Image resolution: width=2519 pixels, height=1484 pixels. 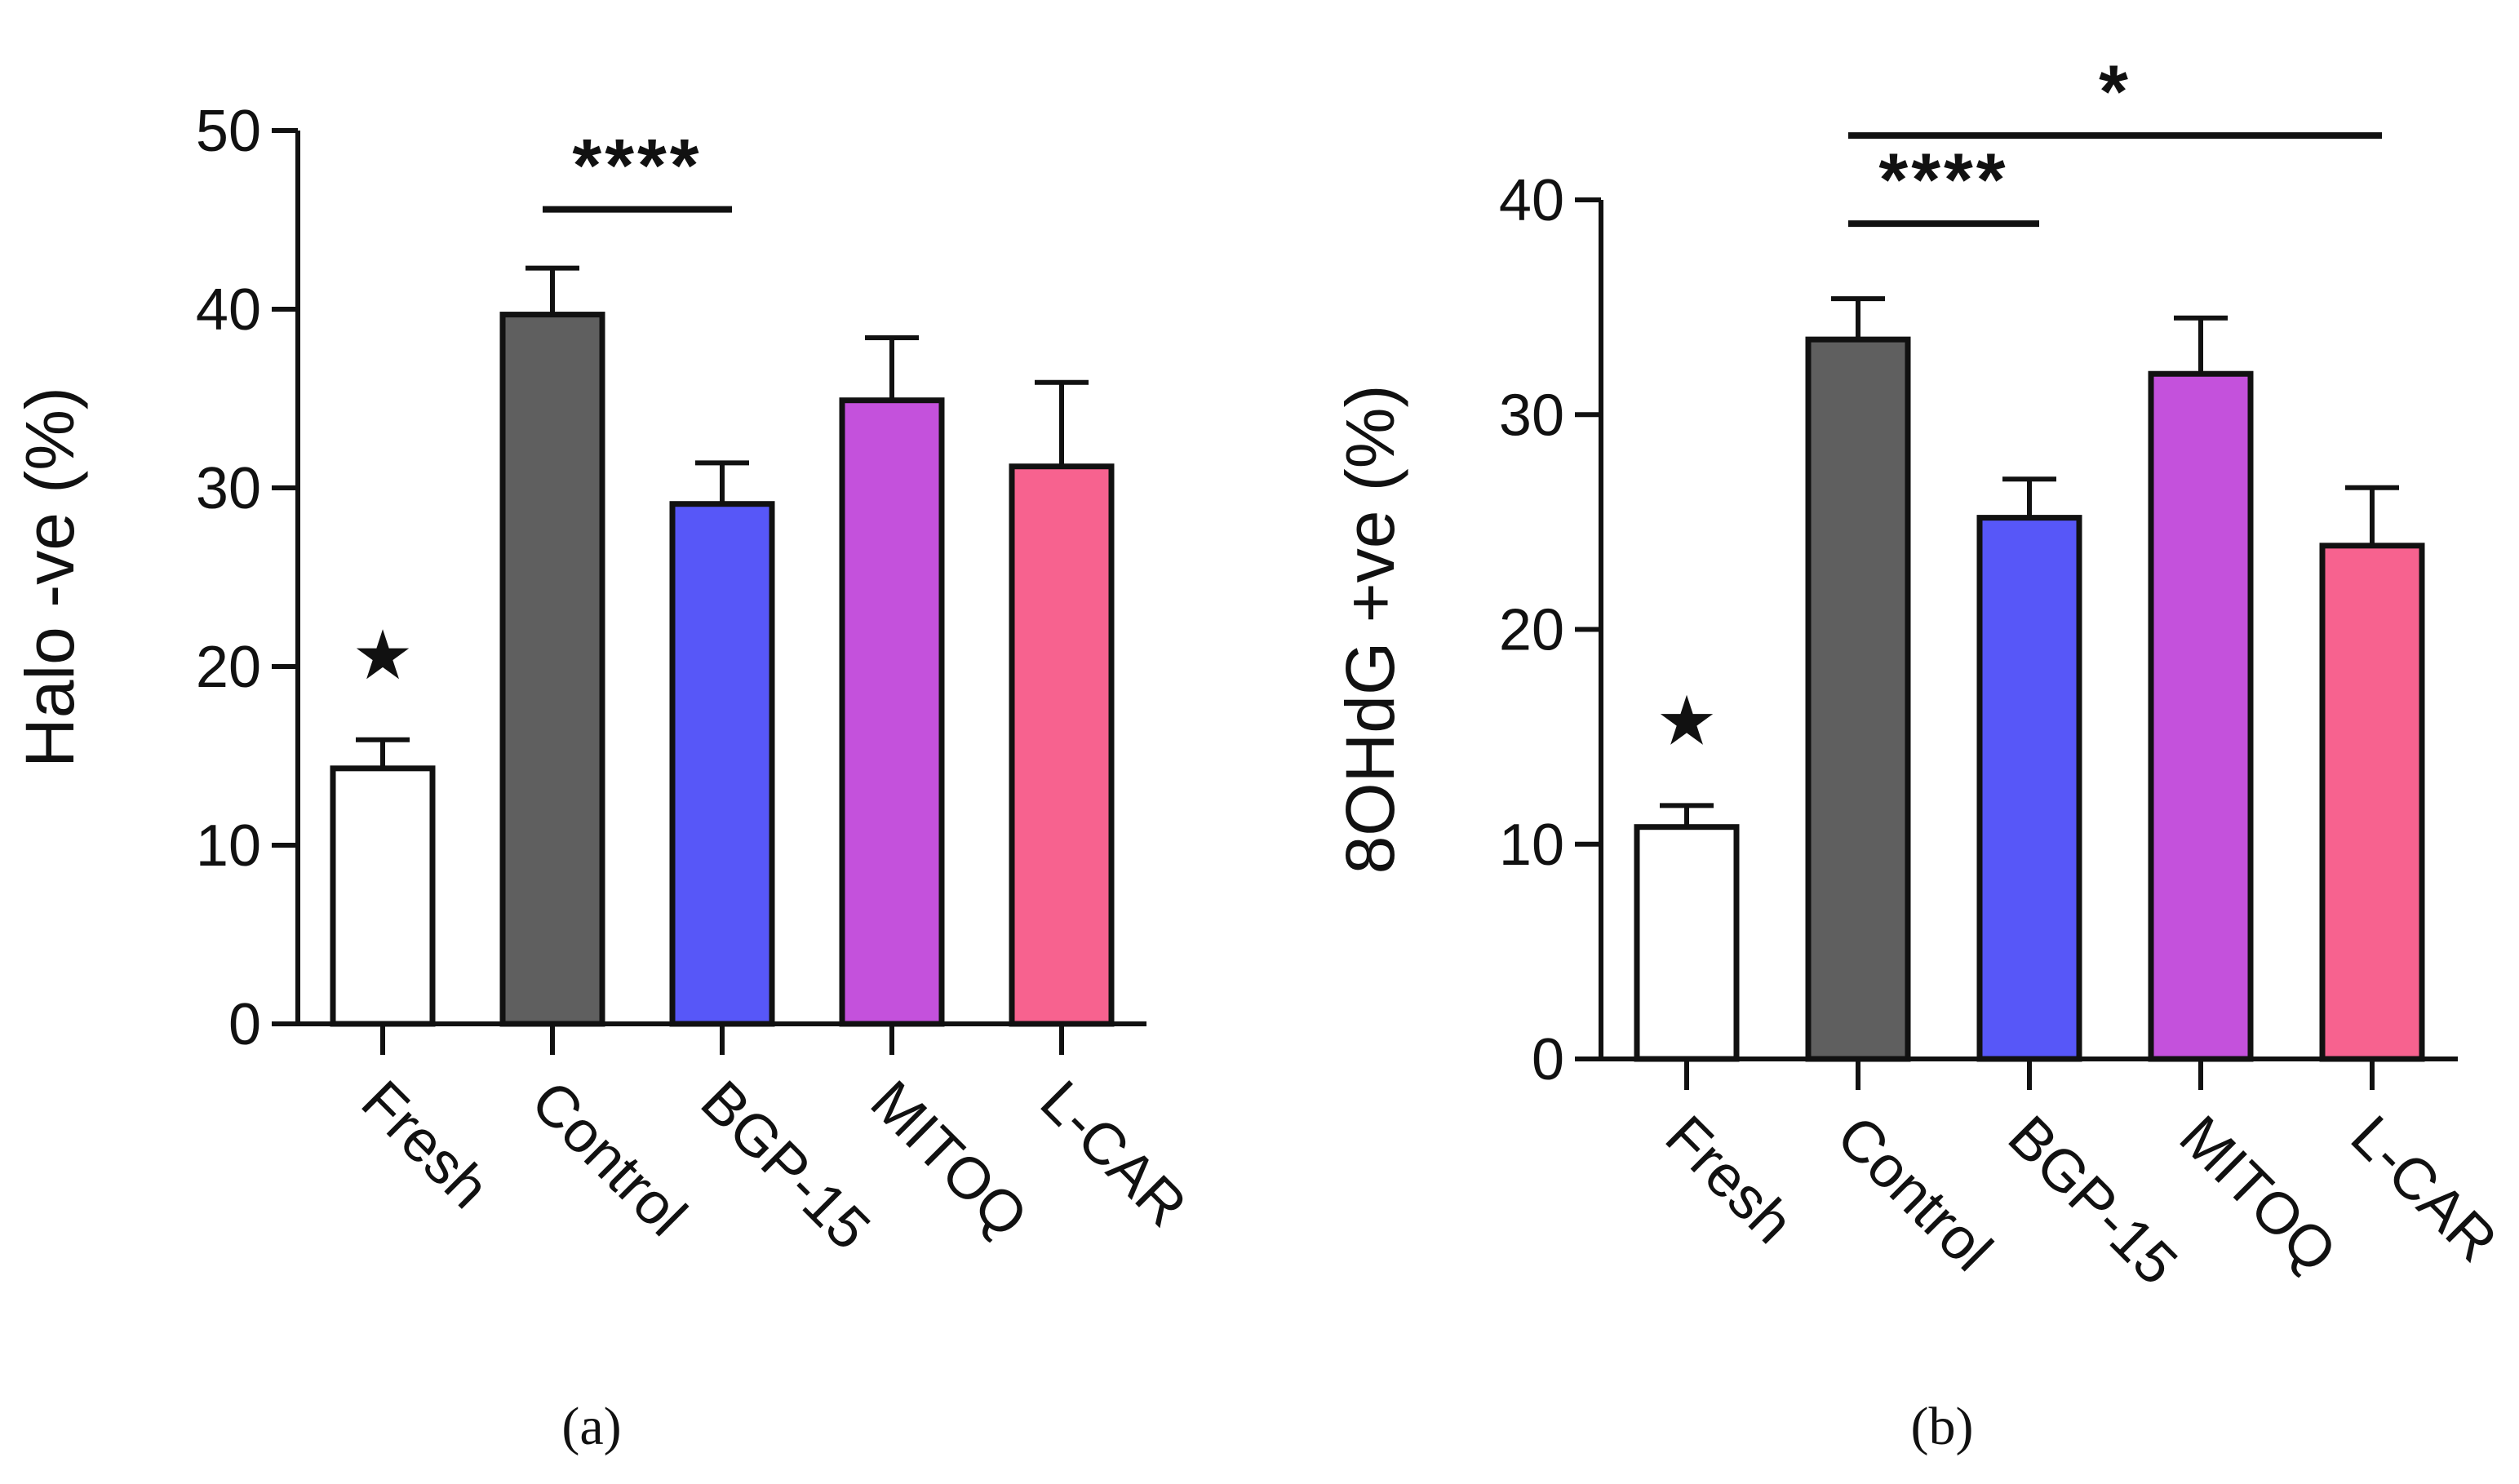 What do you see at coordinates (2115, 92) in the screenshot?
I see `significance-label: *` at bounding box center [2115, 92].